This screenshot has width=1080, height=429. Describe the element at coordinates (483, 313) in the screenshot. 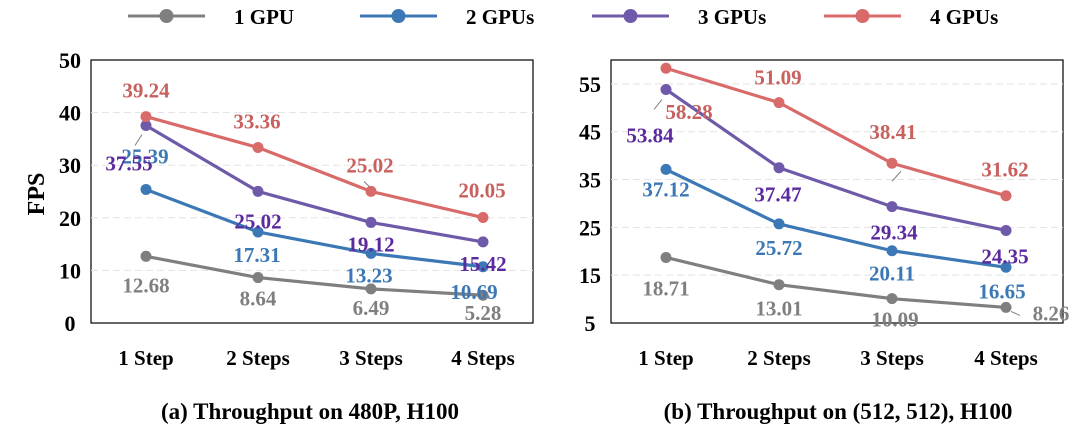

I see `data-label-1-gpu: 5.28` at that location.